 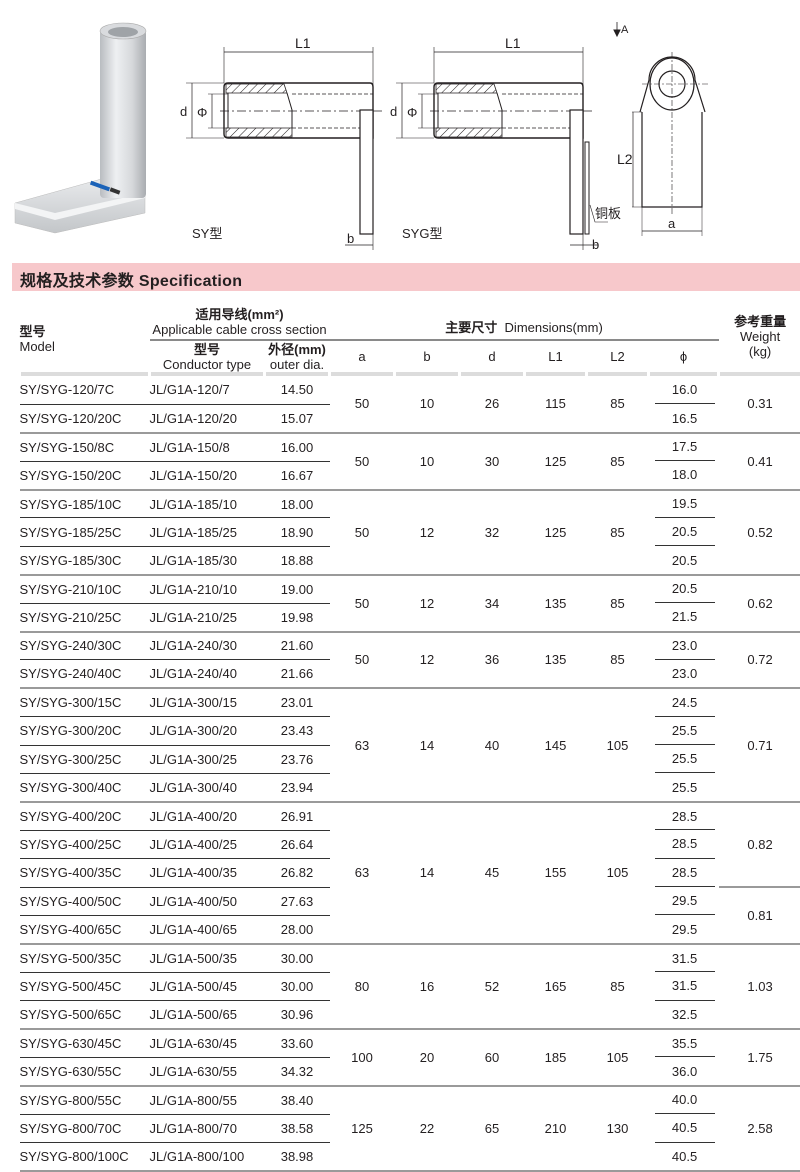 I want to click on phi-value: 31.5, so click(x=685, y=958).